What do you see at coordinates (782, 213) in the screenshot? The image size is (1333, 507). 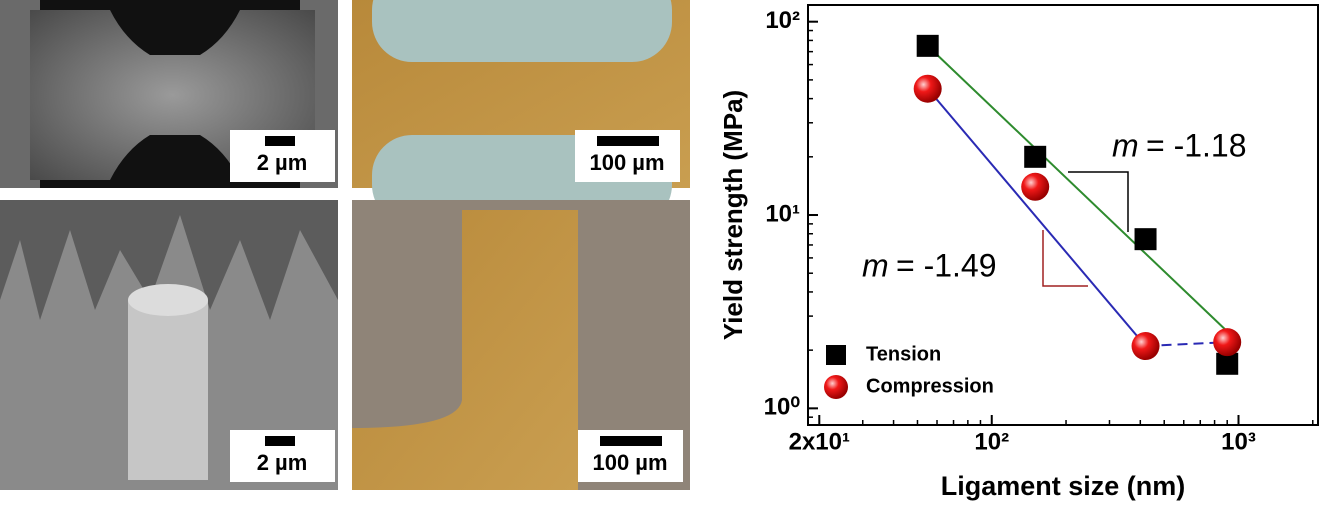 I see `y-tick-label: 10¹` at bounding box center [782, 213].